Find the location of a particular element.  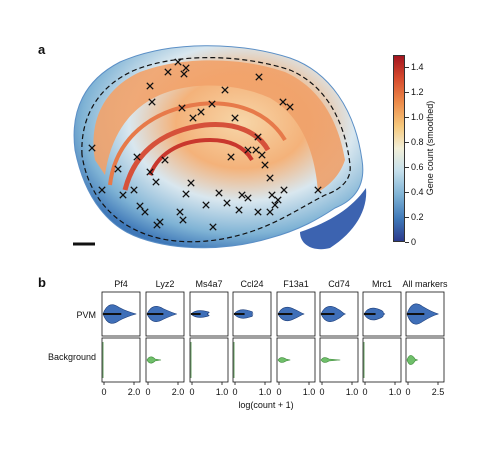

colorbar-tick-label: 1.0 is located at coordinates (417, 117).